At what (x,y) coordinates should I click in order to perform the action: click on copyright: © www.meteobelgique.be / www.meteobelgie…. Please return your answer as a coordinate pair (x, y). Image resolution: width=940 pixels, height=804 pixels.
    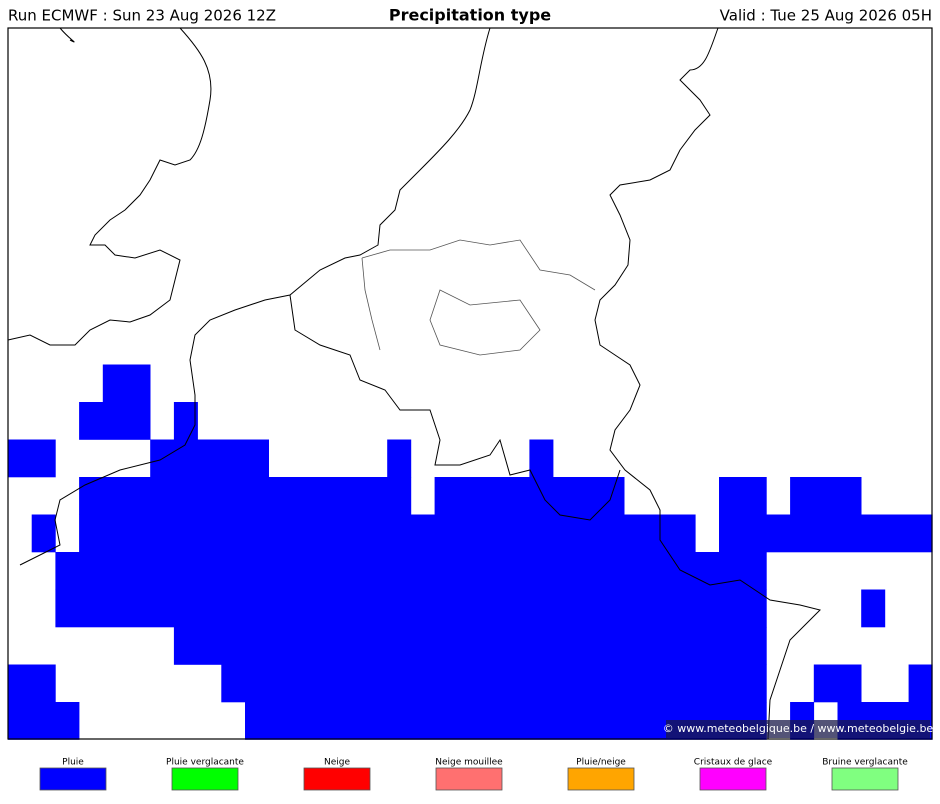
    Looking at the image, I should click on (798, 728).